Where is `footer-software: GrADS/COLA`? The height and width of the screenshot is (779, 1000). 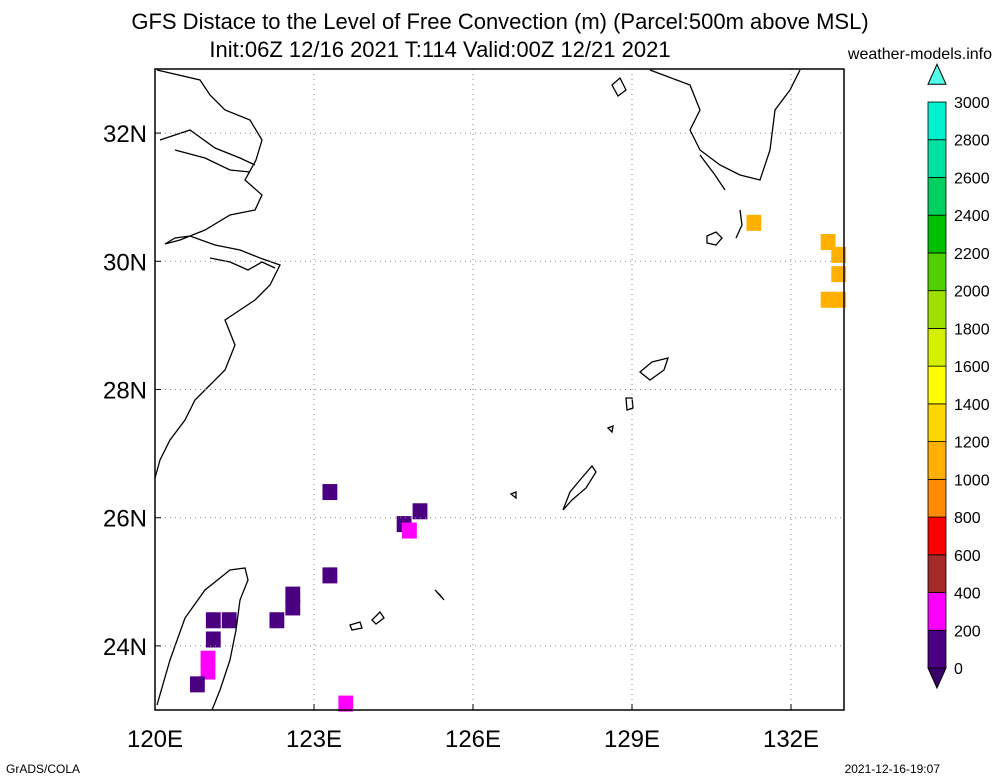
footer-software: GrADS/COLA is located at coordinates (43, 769).